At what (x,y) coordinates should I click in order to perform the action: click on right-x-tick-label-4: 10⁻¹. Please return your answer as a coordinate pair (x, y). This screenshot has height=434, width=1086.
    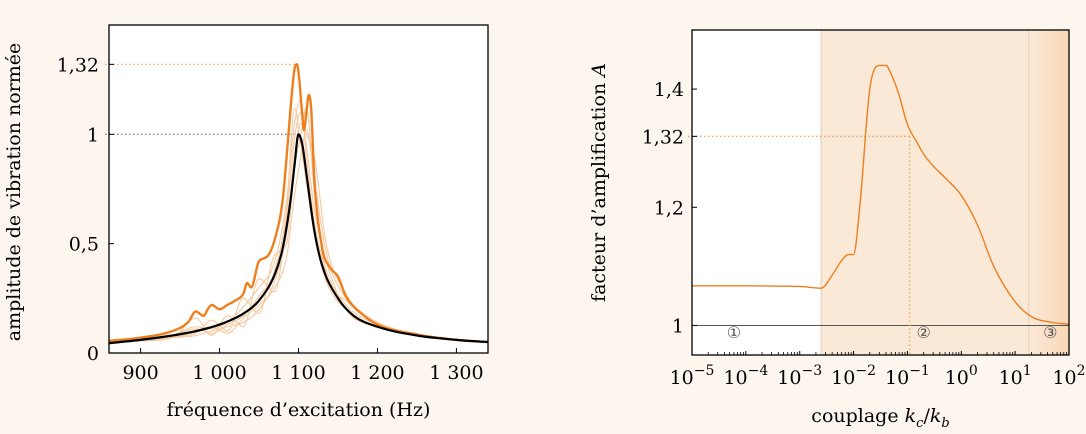
    Looking at the image, I should click on (907, 376).